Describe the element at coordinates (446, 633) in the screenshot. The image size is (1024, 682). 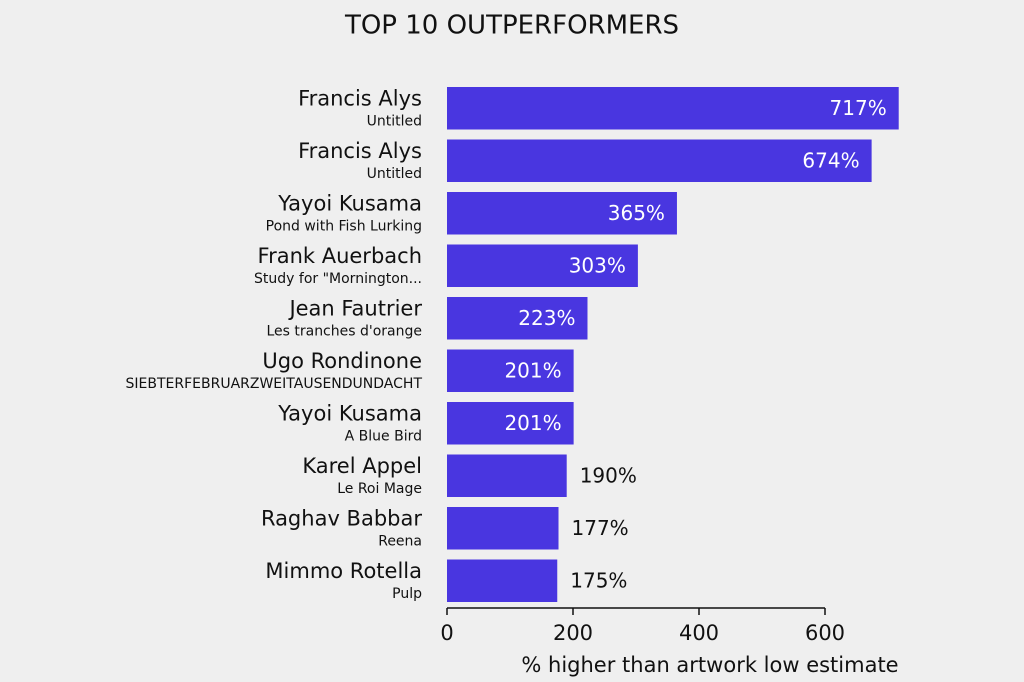
I see `x-tick-label: 0` at that location.